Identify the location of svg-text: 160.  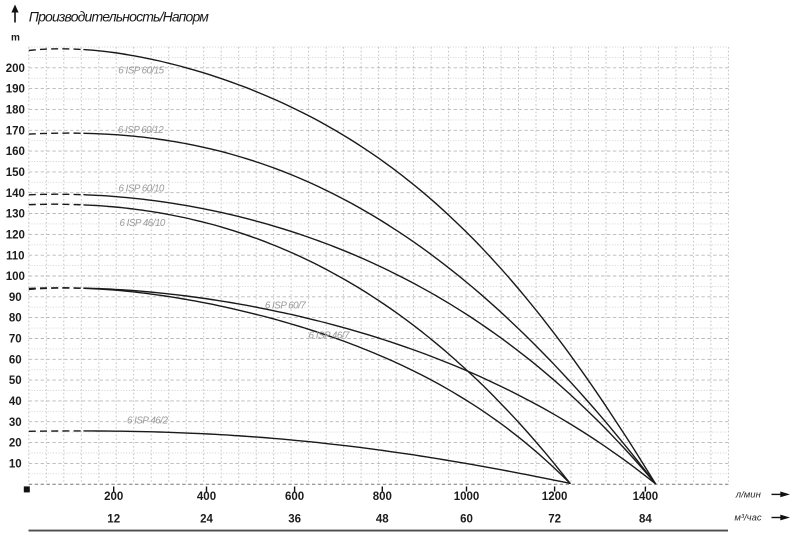
(15, 152).